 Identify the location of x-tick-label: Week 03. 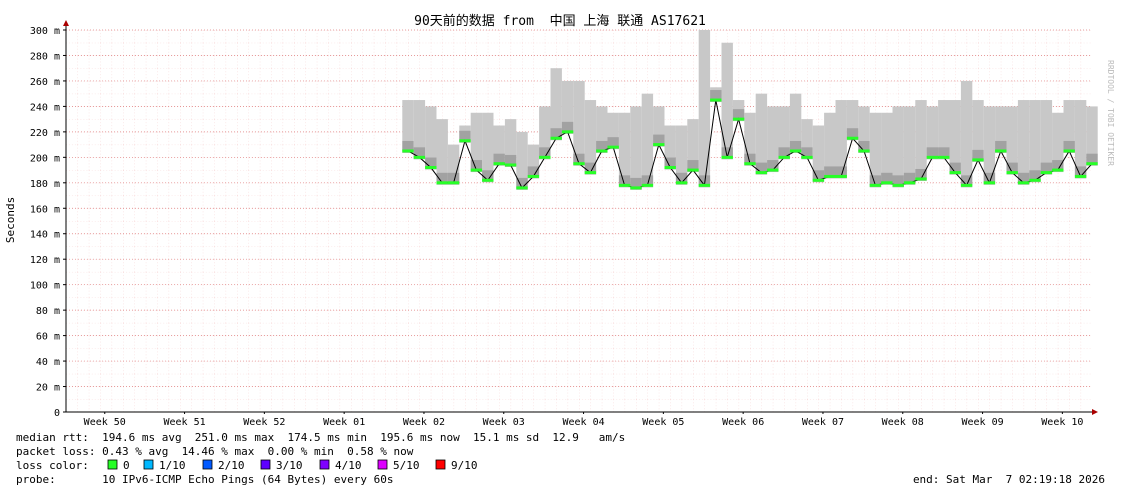
(504, 422).